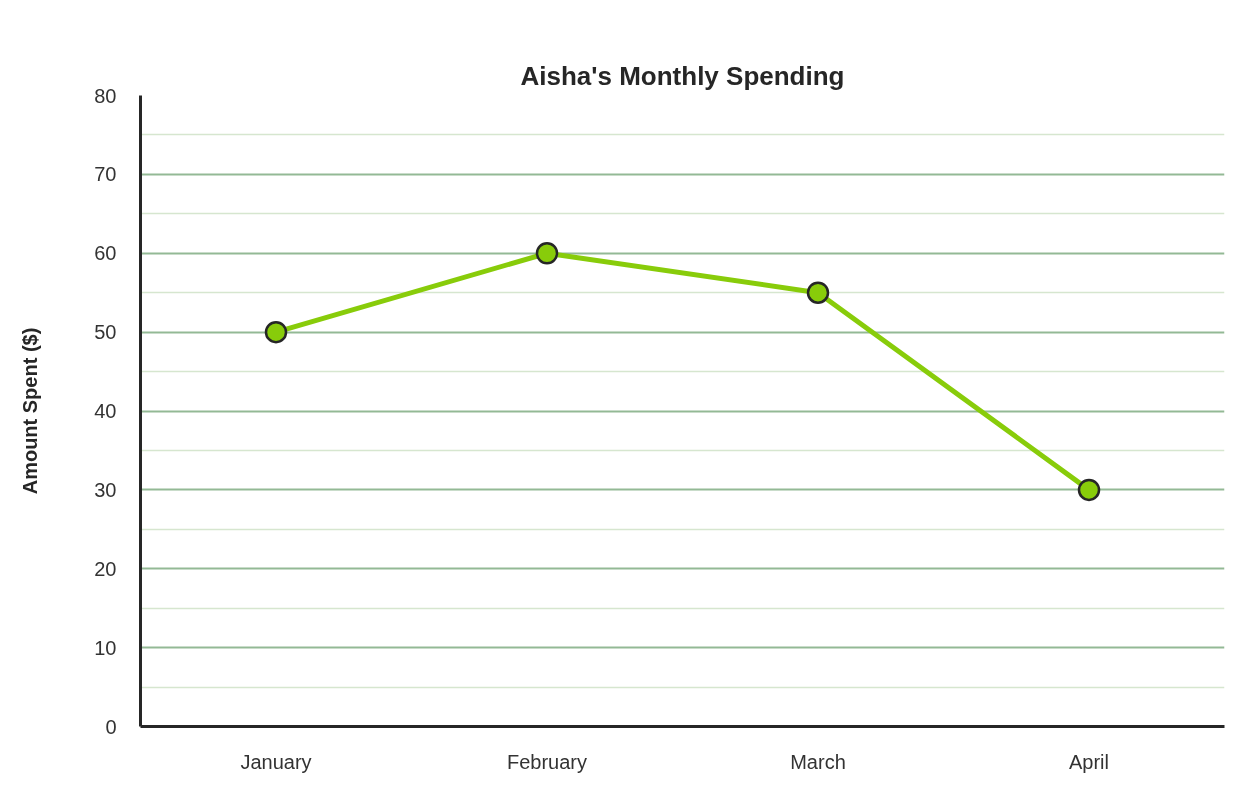  What do you see at coordinates (818, 761) in the screenshot?
I see `x-tick-label: March` at bounding box center [818, 761].